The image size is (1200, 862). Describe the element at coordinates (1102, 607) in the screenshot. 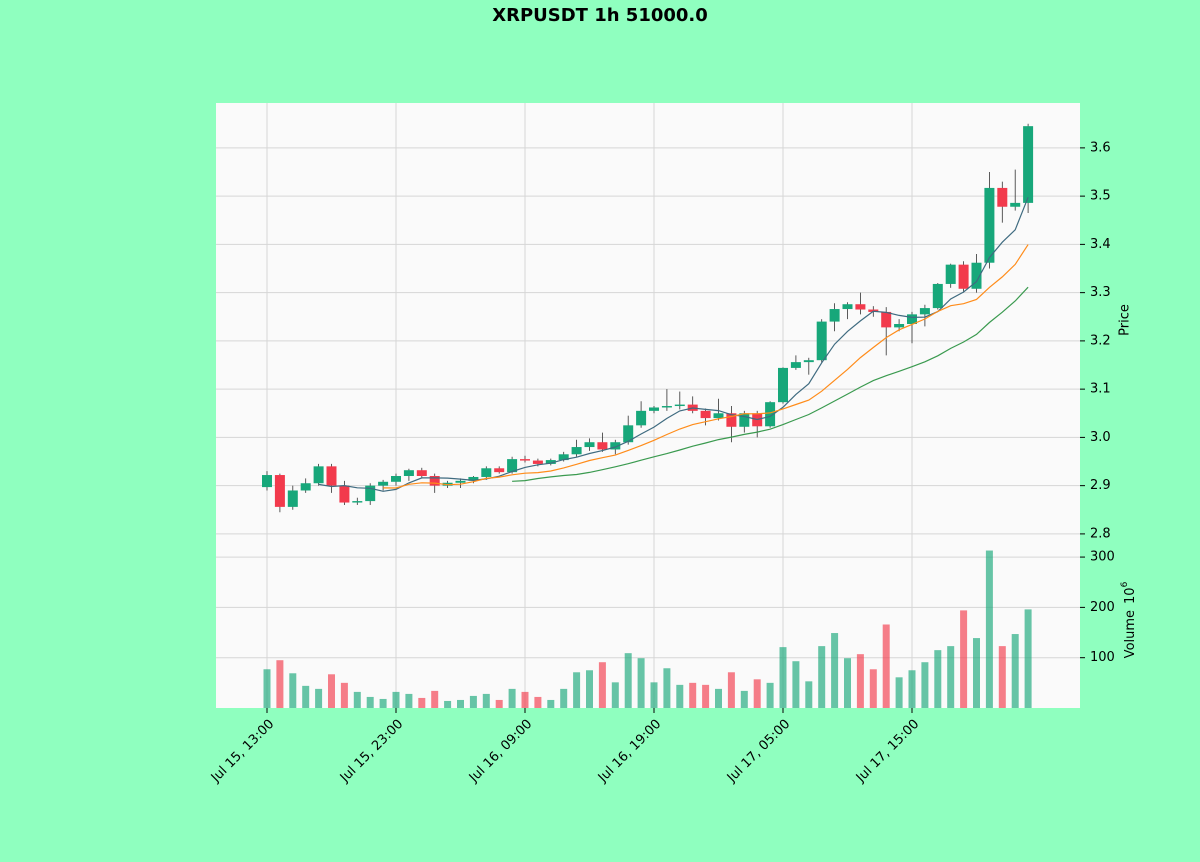

I see `volume-tick-label: 200` at that location.